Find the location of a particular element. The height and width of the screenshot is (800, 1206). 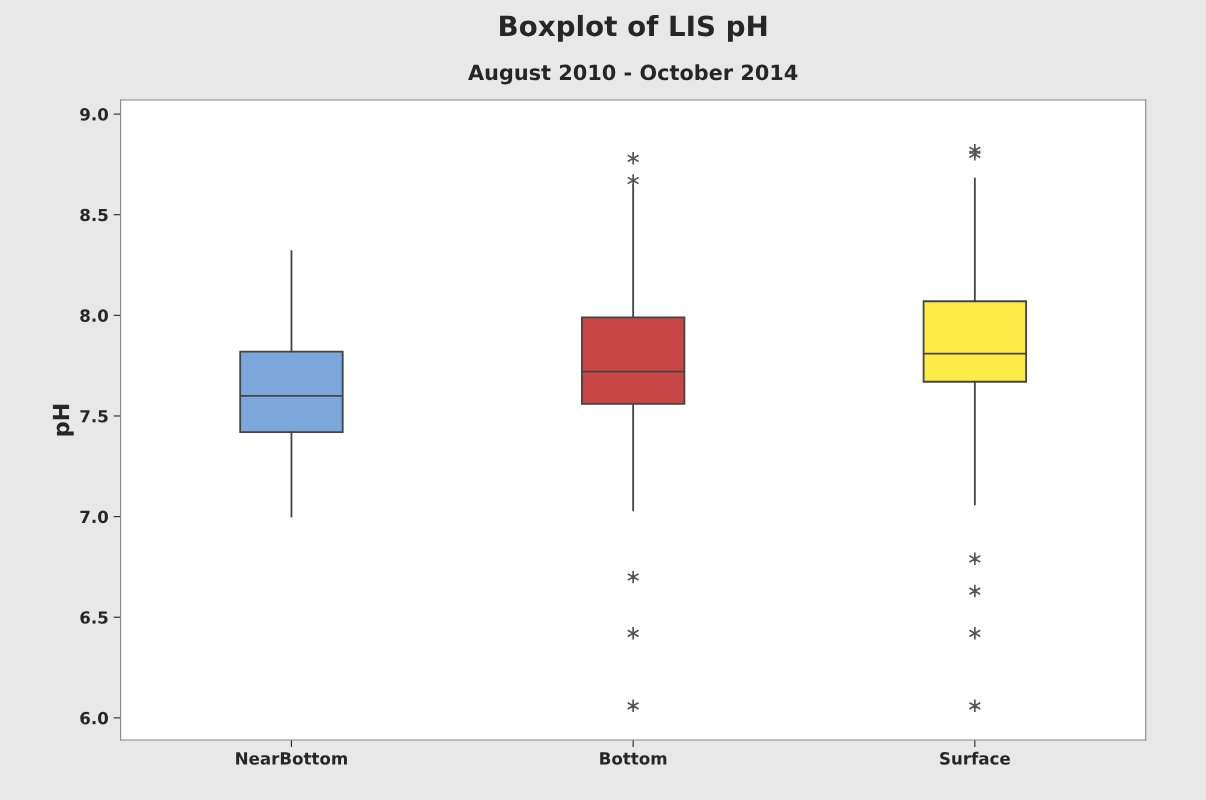

y-tick-label: 6.5 is located at coordinates (94, 617).